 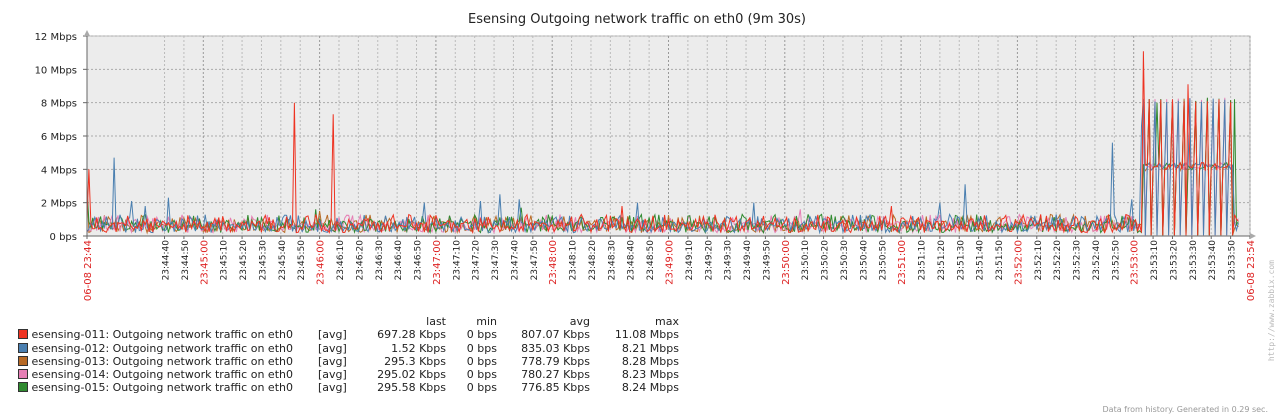 I want to click on x-tick-label: 23:47:20, so click(x=477, y=260).